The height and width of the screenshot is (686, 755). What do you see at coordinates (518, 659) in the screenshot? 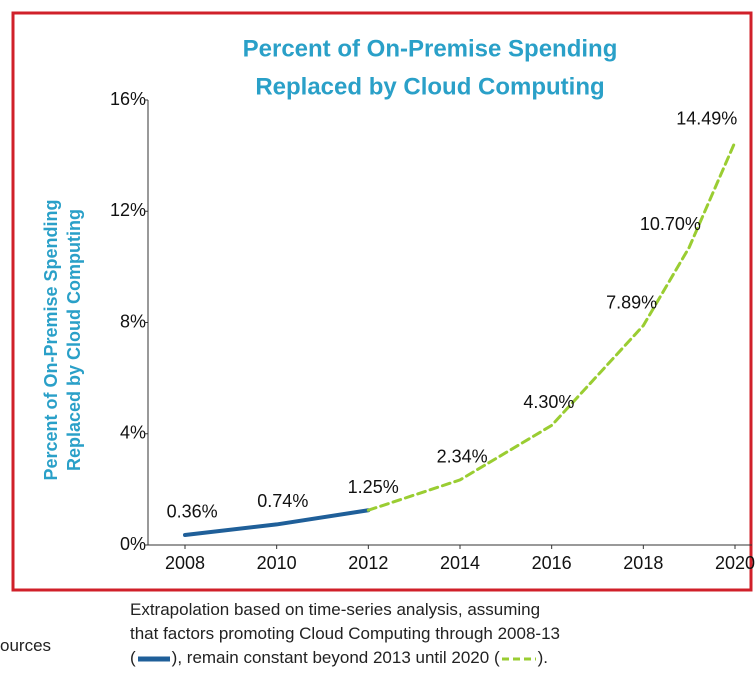
I see `legend-dashed` at bounding box center [518, 659].